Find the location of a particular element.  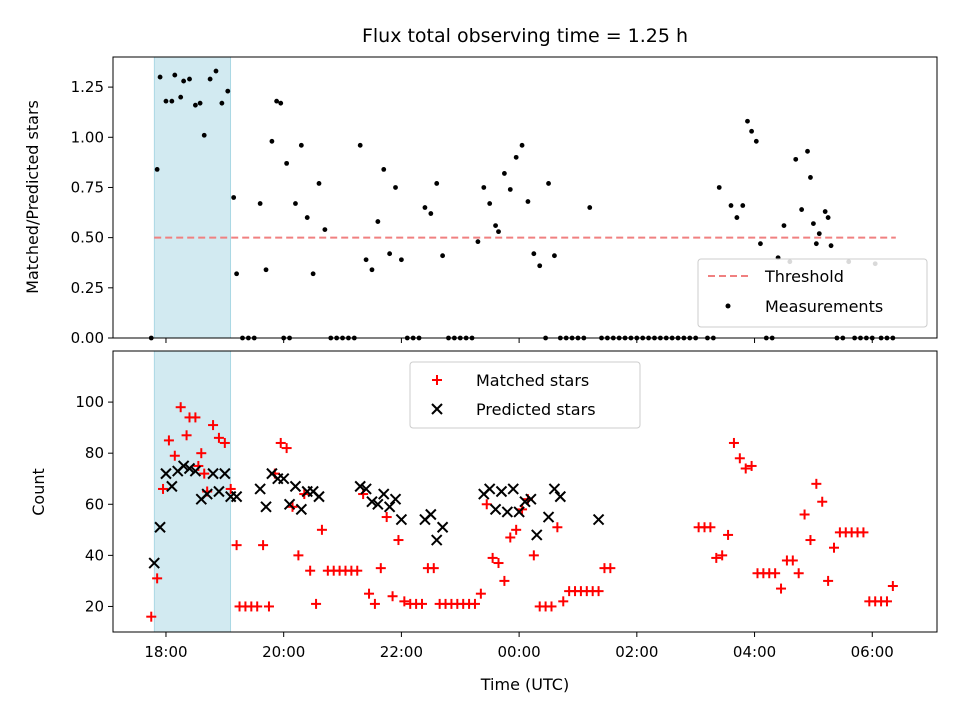

bot-y-tick-label: 40 is located at coordinates (94, 555).